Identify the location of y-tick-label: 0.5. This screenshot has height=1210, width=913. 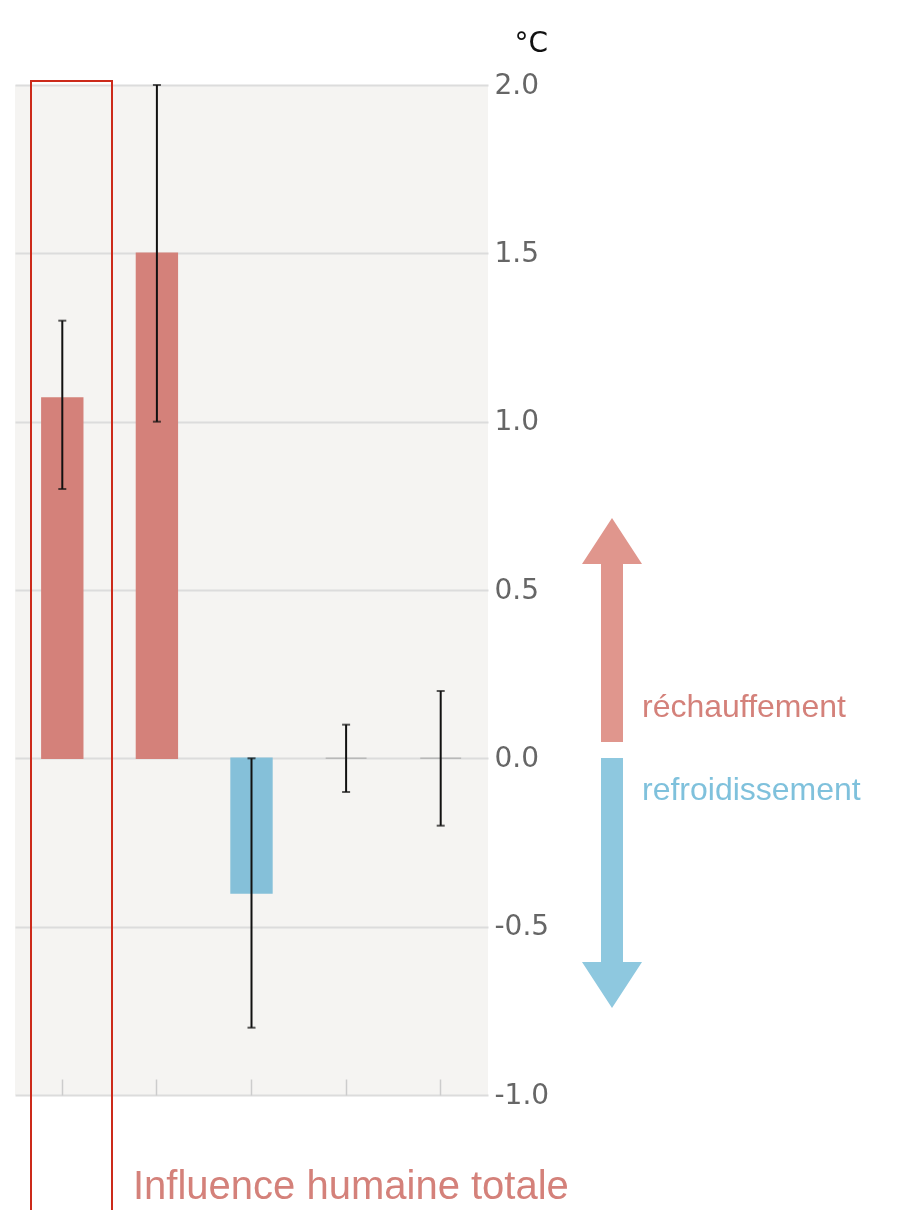
(517, 589).